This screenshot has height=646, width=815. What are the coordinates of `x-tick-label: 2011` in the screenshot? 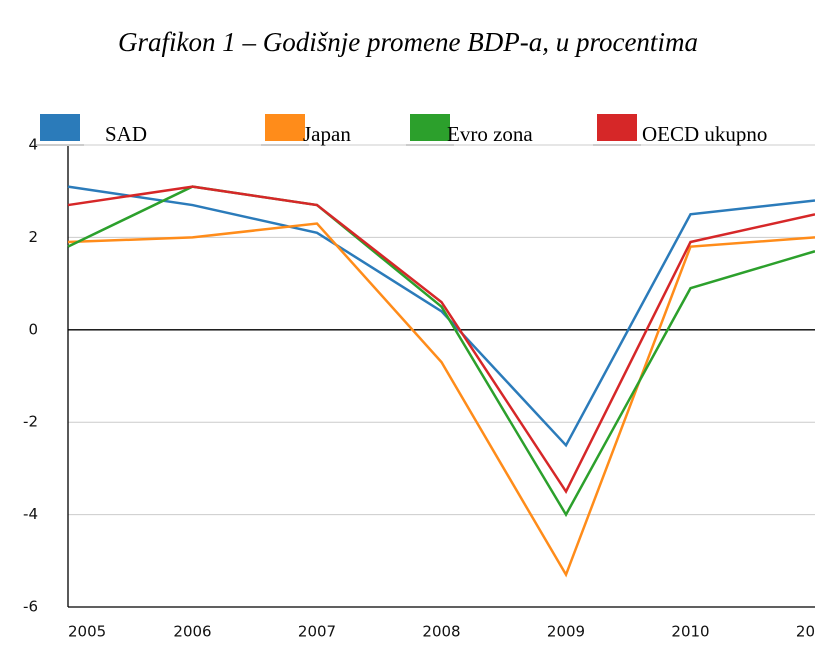 It's located at (805, 632).